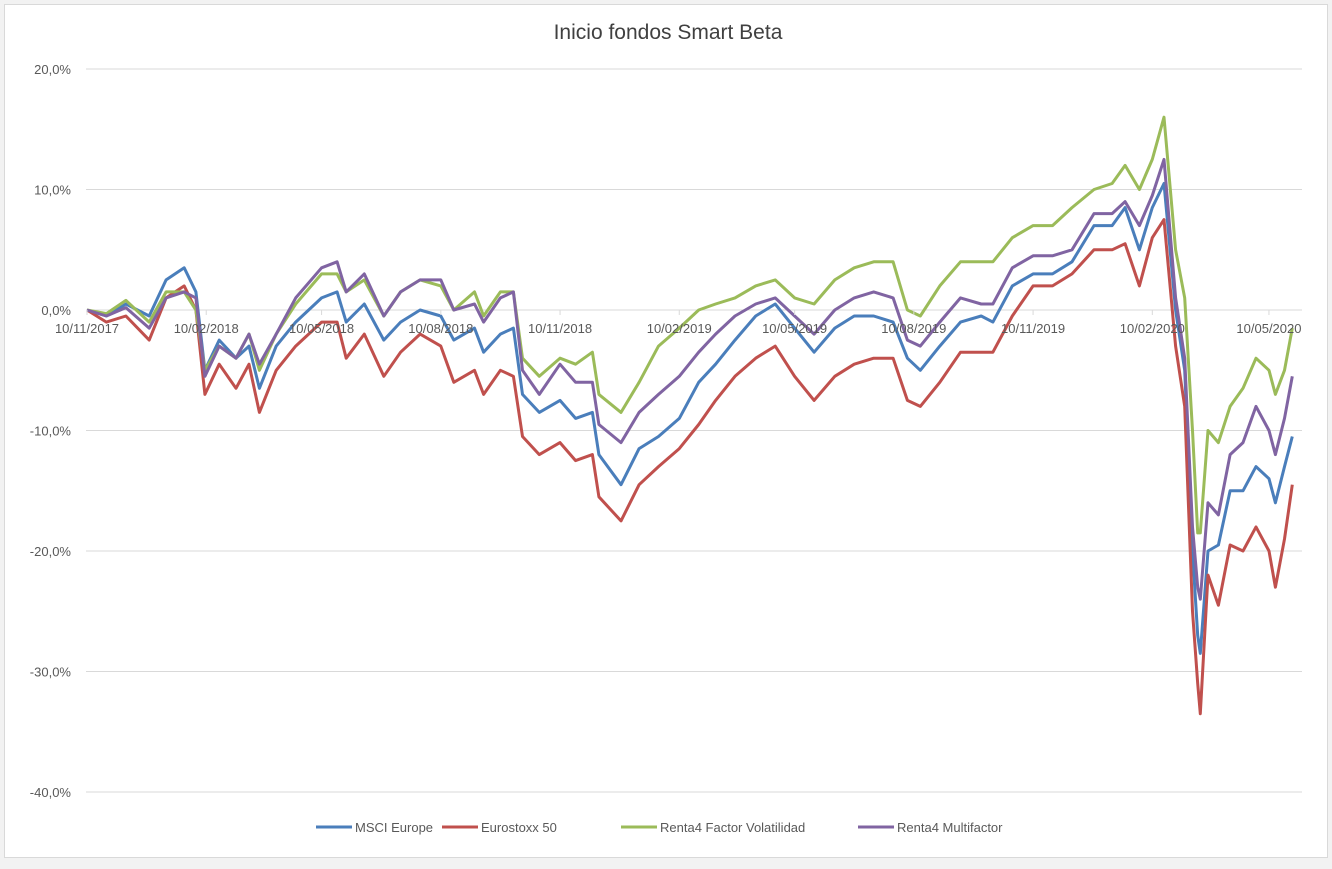 This screenshot has width=1332, height=869. Describe the element at coordinates (440, 328) in the screenshot. I see `x-tick-label: 10/08/2018` at that location.